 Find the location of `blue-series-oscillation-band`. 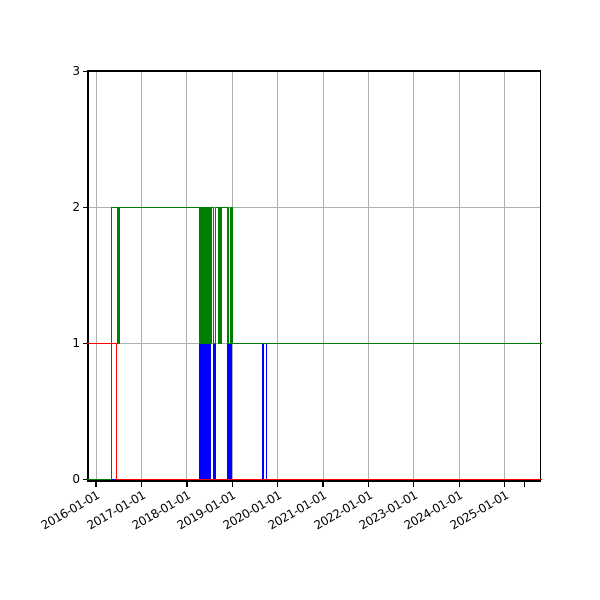

blue-series-oscillation-band is located at coordinates (205, 411).